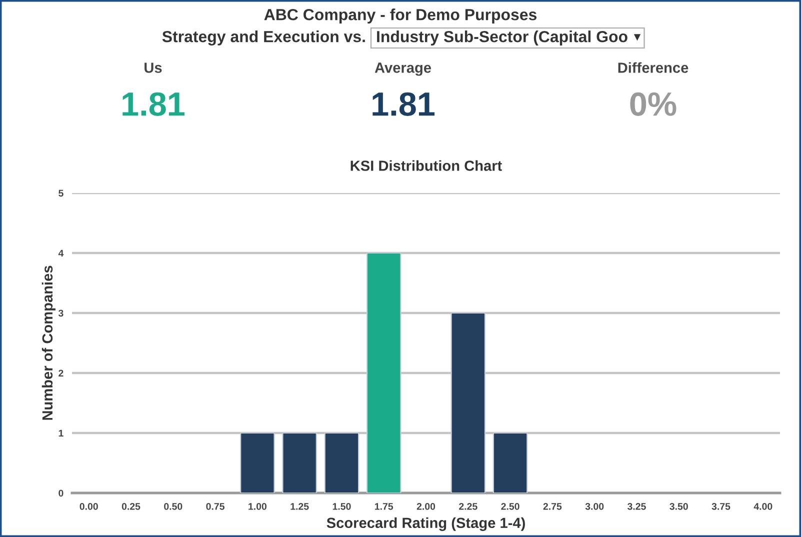 The height and width of the screenshot is (537, 801). What do you see at coordinates (653, 104) in the screenshot?
I see `text: 0%` at bounding box center [653, 104].